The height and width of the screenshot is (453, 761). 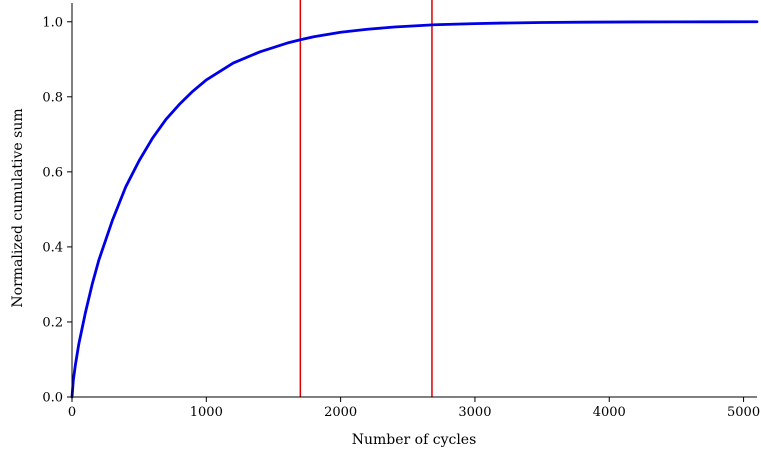 What do you see at coordinates (609, 412) in the screenshot?
I see `x-tick-label: 4000` at bounding box center [609, 412].